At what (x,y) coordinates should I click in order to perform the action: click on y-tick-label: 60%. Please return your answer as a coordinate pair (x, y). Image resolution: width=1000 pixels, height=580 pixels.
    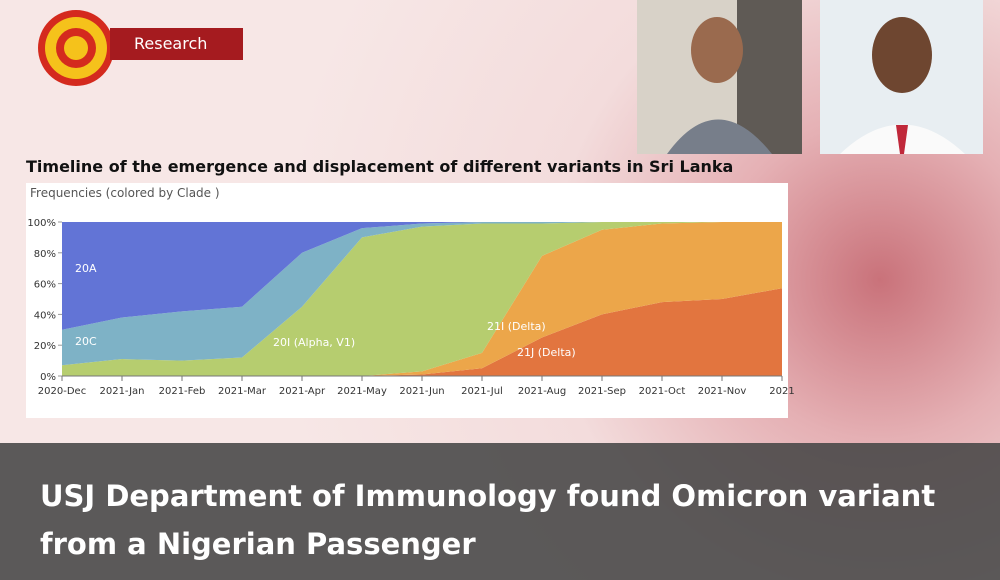
    Looking at the image, I should click on (45, 285).